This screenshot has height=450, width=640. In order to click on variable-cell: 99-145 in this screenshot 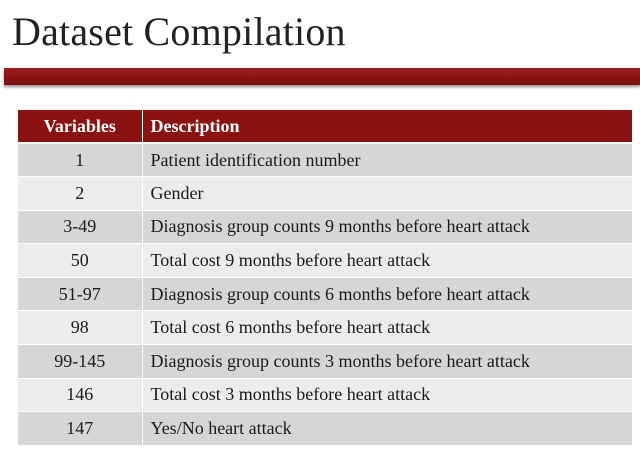, I will do `click(80, 361)`.